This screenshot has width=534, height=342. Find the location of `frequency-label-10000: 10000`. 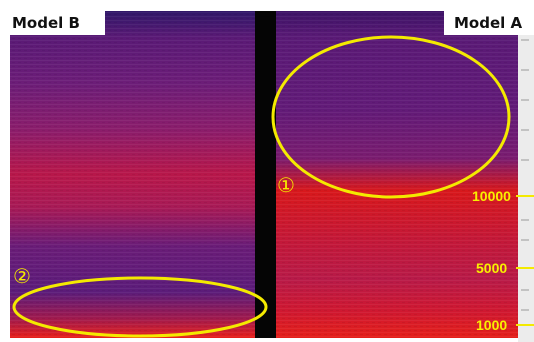

frequency-label-10000: 10000 is located at coordinates (491, 196).